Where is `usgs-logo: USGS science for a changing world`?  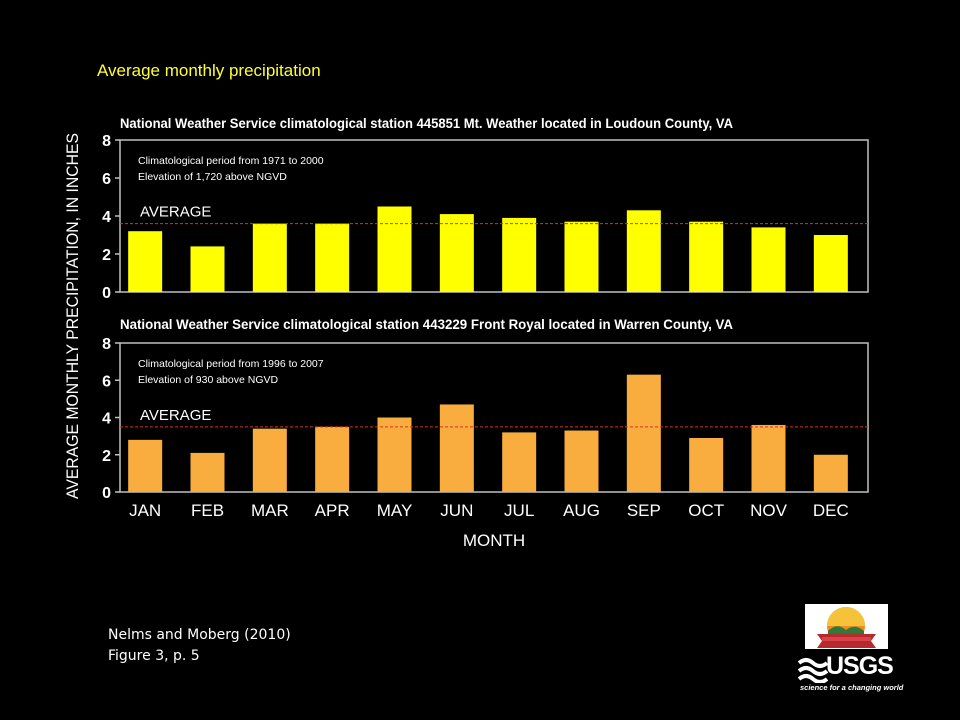
usgs-logo: USGS science for a changing world is located at coordinates (850, 674).